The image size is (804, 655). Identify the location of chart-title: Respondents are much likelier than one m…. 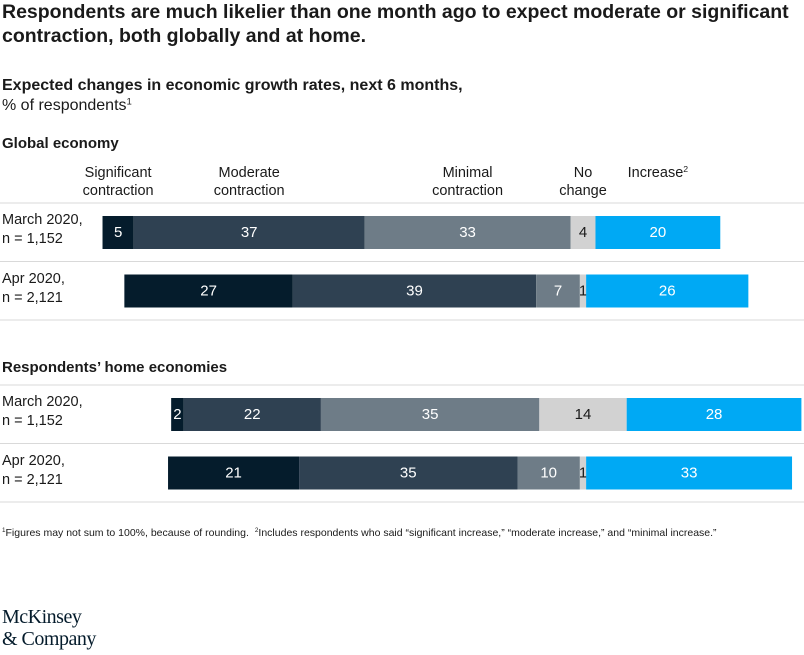
(395, 24).